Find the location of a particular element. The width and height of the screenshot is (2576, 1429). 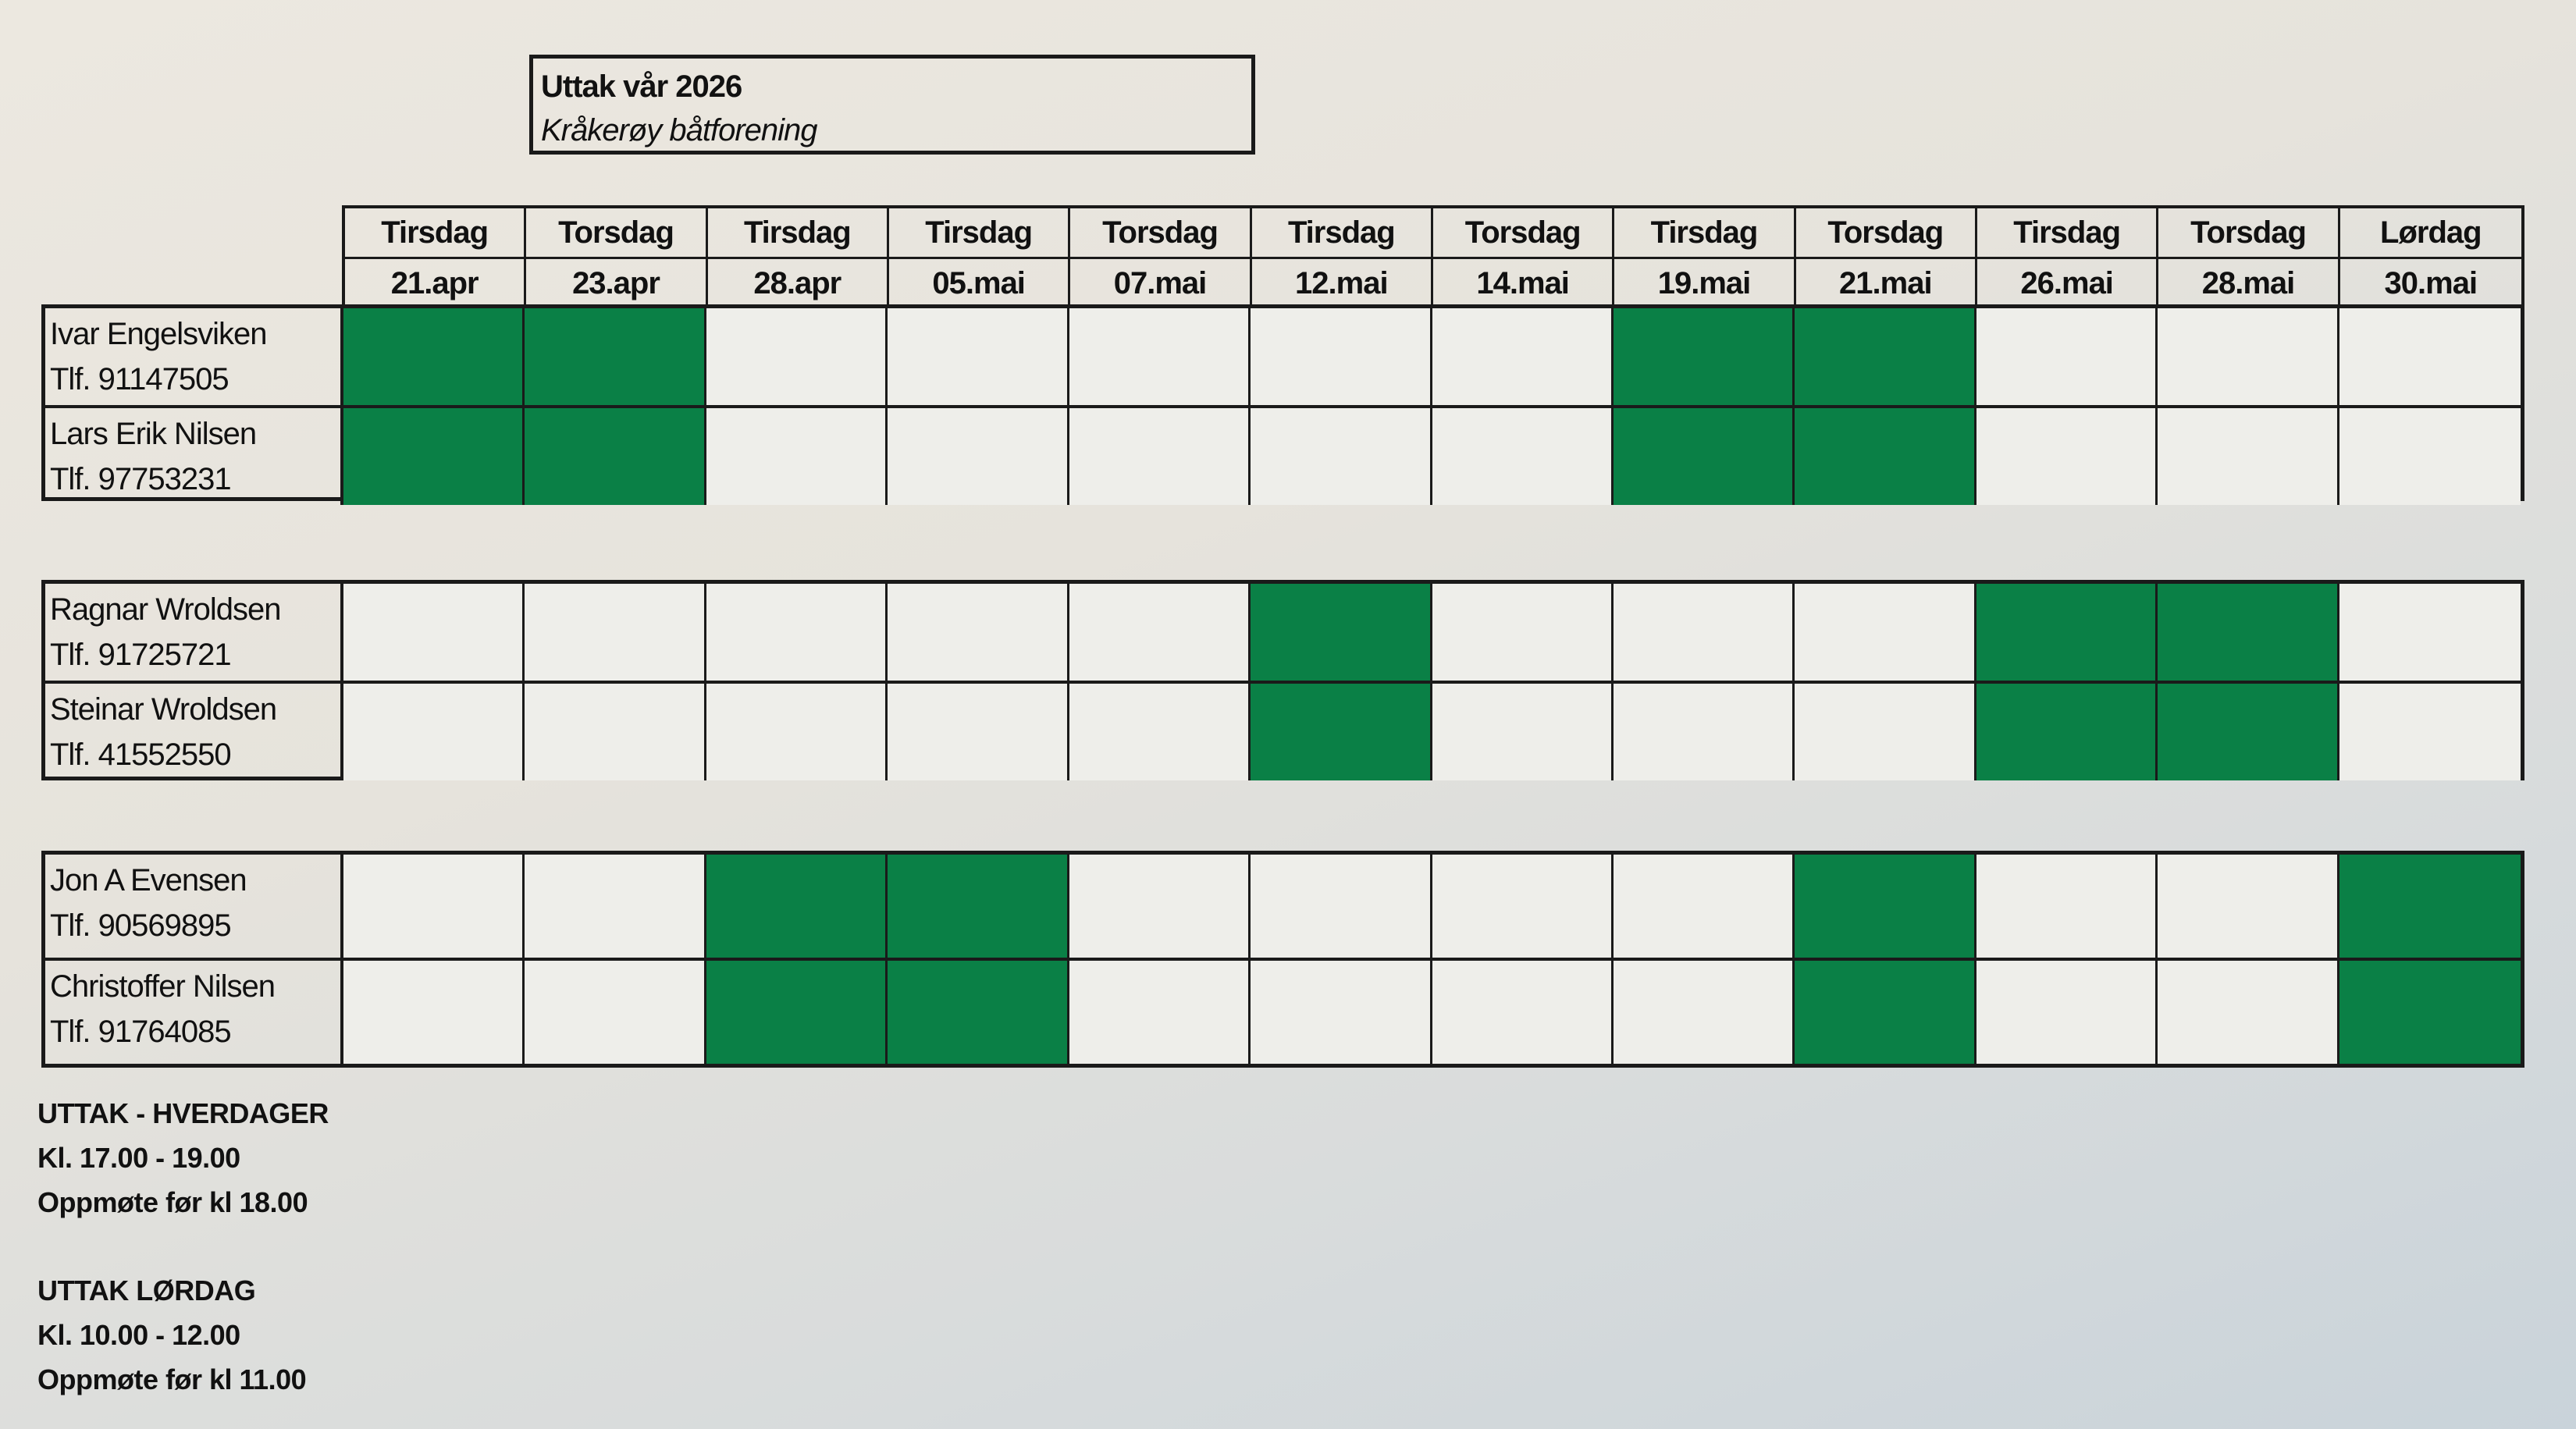

person-phone: Tlf. 91147505 is located at coordinates (139, 379).